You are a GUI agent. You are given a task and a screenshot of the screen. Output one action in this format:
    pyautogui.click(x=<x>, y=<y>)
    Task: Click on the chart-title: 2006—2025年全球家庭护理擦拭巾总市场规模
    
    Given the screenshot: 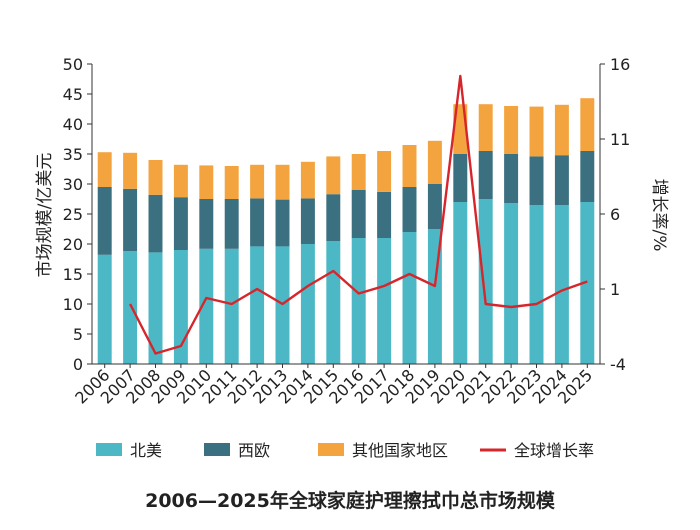 What is the action you would take?
    pyautogui.click(x=350, y=501)
    